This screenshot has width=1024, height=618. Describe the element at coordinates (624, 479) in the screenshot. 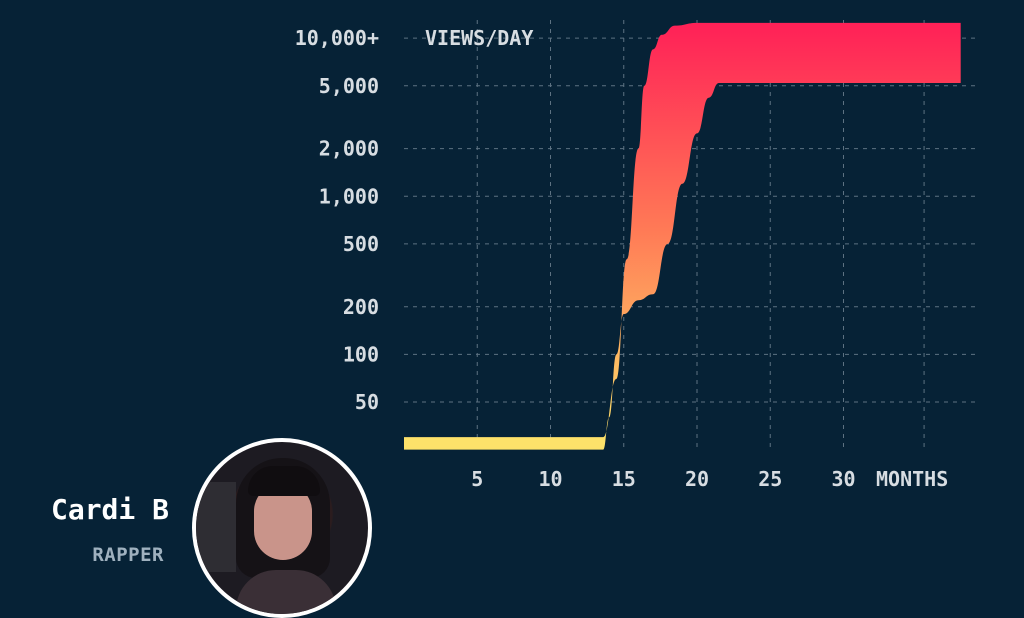

I see `x-tick-label: 15` at that location.